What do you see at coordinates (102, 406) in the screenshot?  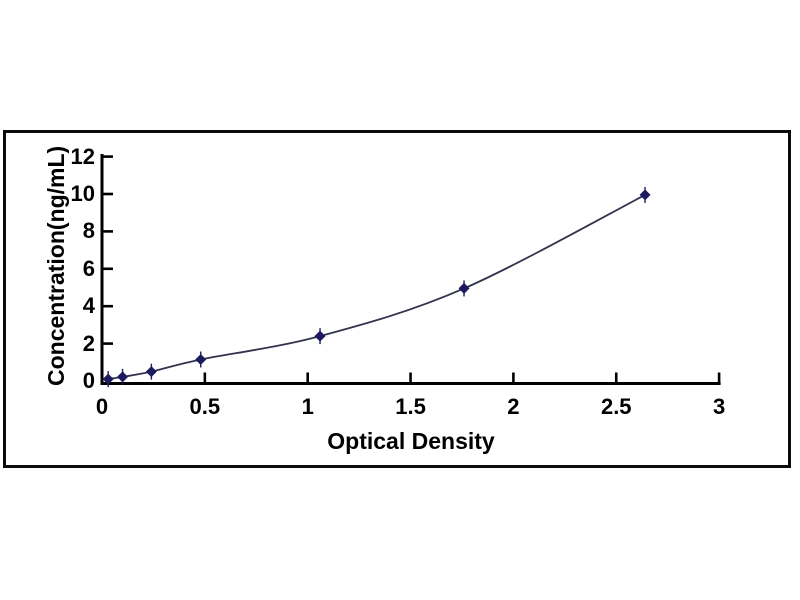 I see `x-tick-label: 0` at bounding box center [102, 406].